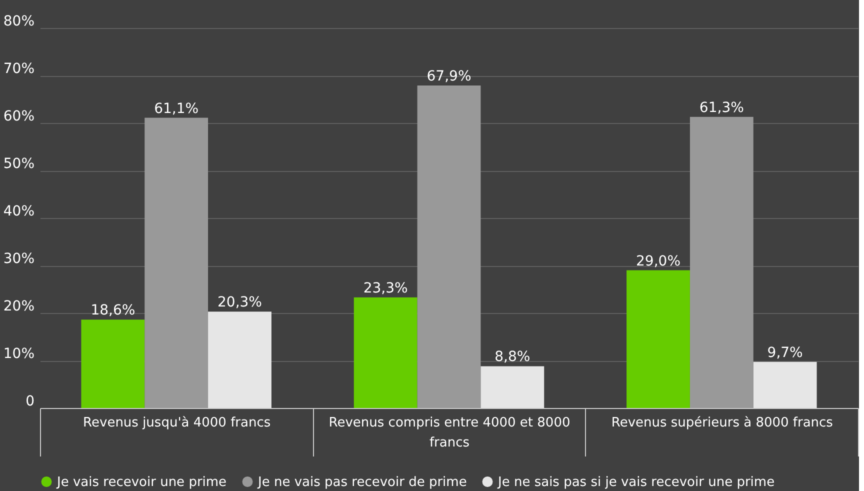 The width and height of the screenshot is (864, 491). Describe the element at coordinates (240, 302) in the screenshot. I see `data-label: 20,3%` at that location.